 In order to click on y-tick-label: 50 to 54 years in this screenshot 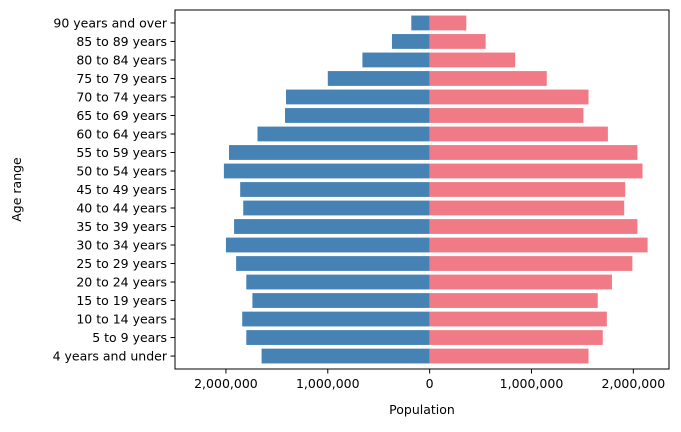, I will do `click(121, 170)`.